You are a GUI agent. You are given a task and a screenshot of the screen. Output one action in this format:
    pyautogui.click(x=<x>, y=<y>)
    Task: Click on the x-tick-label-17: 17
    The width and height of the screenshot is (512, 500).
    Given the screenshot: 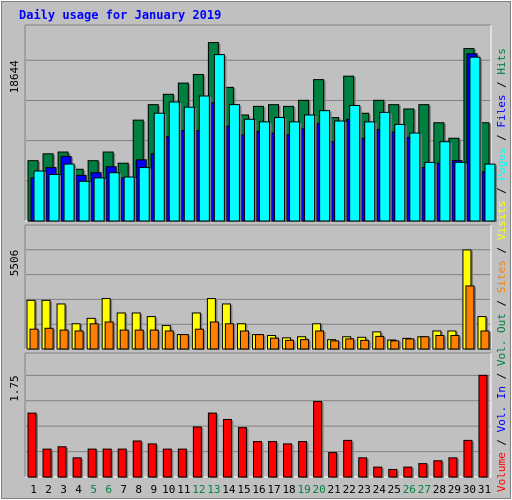 What is the action you would take?
    pyautogui.click(x=273, y=489)
    